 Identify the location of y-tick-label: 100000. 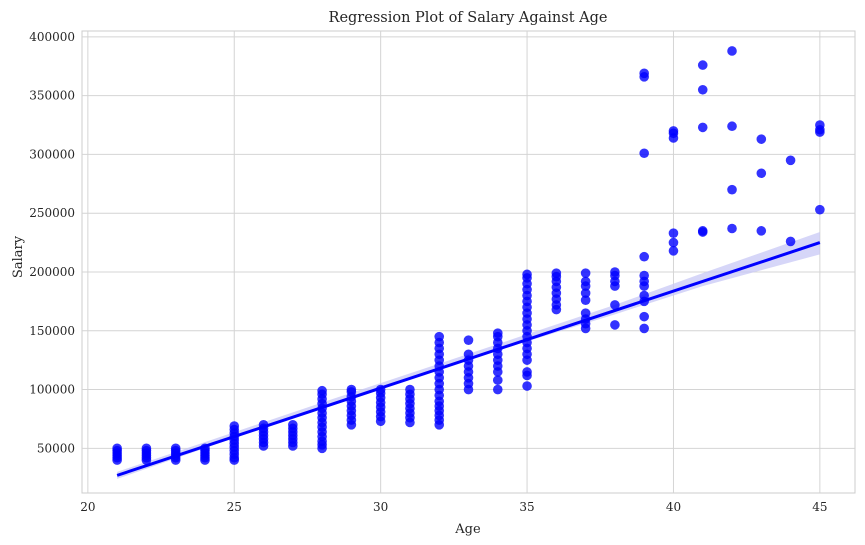
(52, 390).